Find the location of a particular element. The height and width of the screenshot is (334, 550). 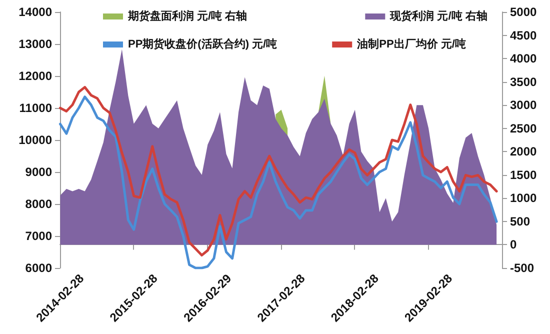

y-tick-label: 8000 is located at coordinates (38, 204).